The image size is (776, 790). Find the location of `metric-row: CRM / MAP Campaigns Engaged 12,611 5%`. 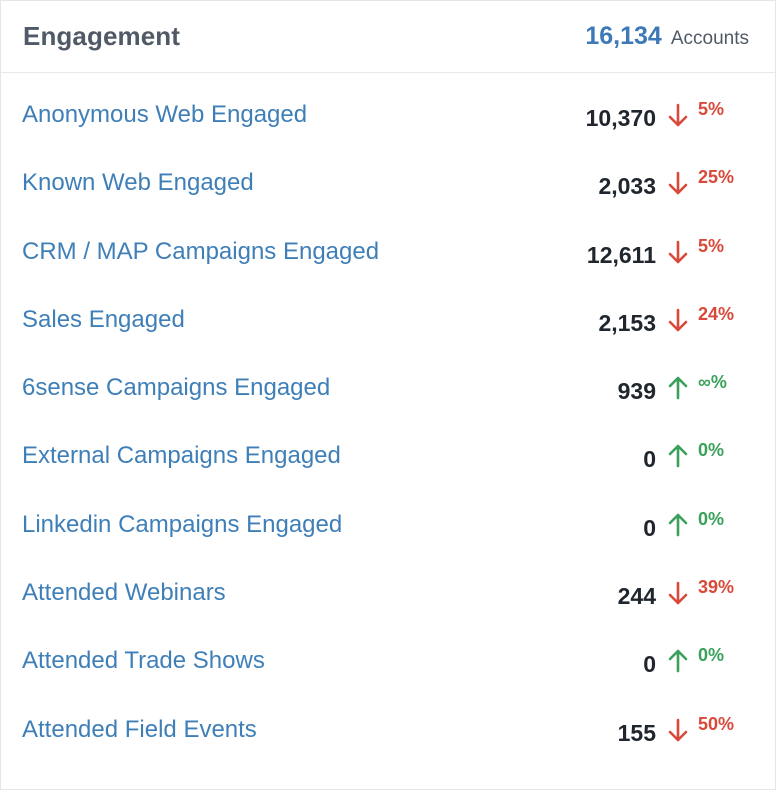

metric-row: CRM / MAP Campaigns Engaged 12,611 5% is located at coordinates (388, 256).